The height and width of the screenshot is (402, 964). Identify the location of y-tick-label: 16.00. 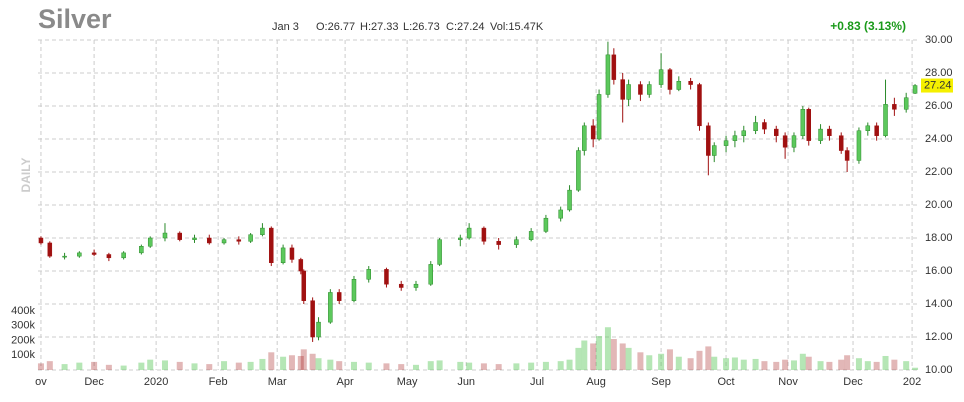
(939, 271).